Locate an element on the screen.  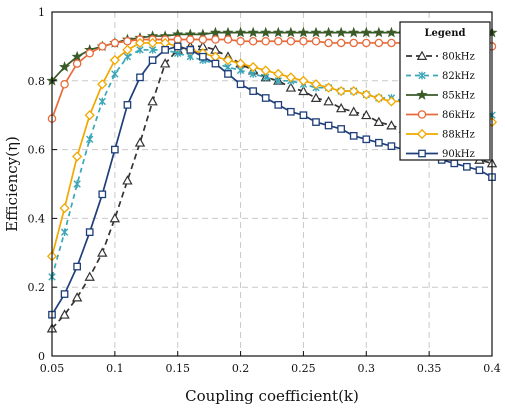
x-tick-label: 0.4 is located at coordinates (492, 368).